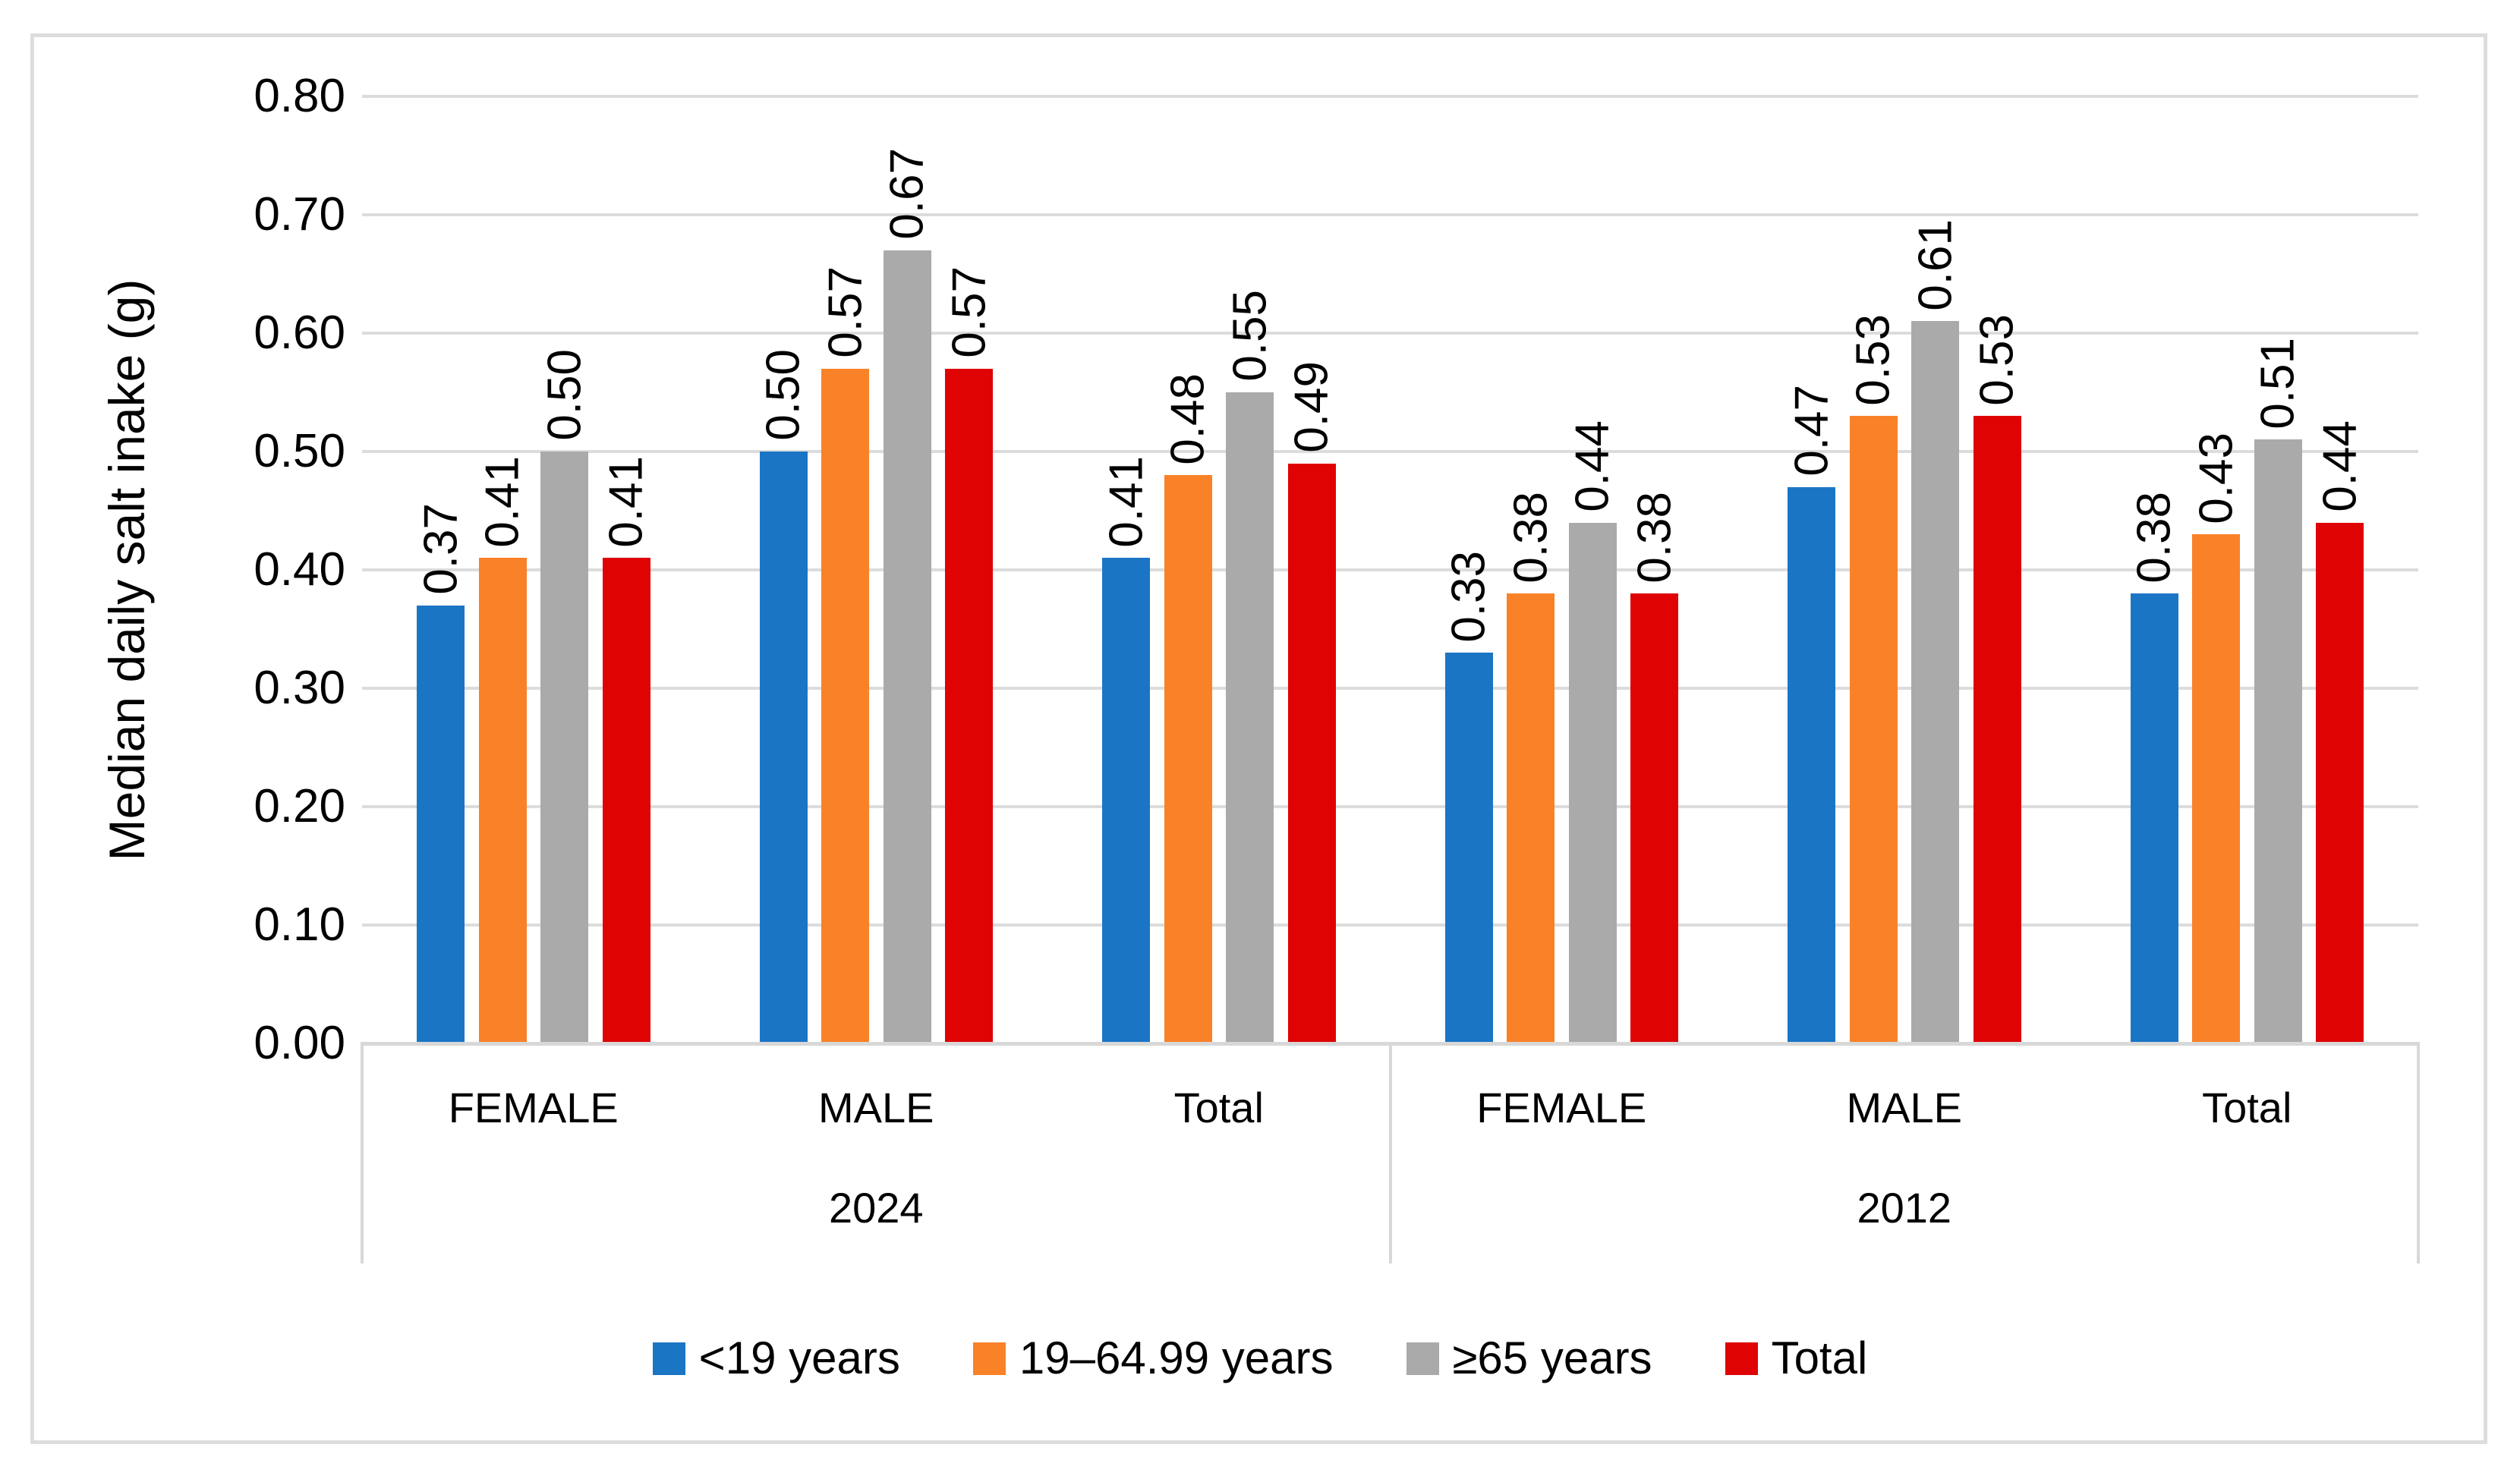  I want to click on bar-series4-group6, so click(2340, 782).